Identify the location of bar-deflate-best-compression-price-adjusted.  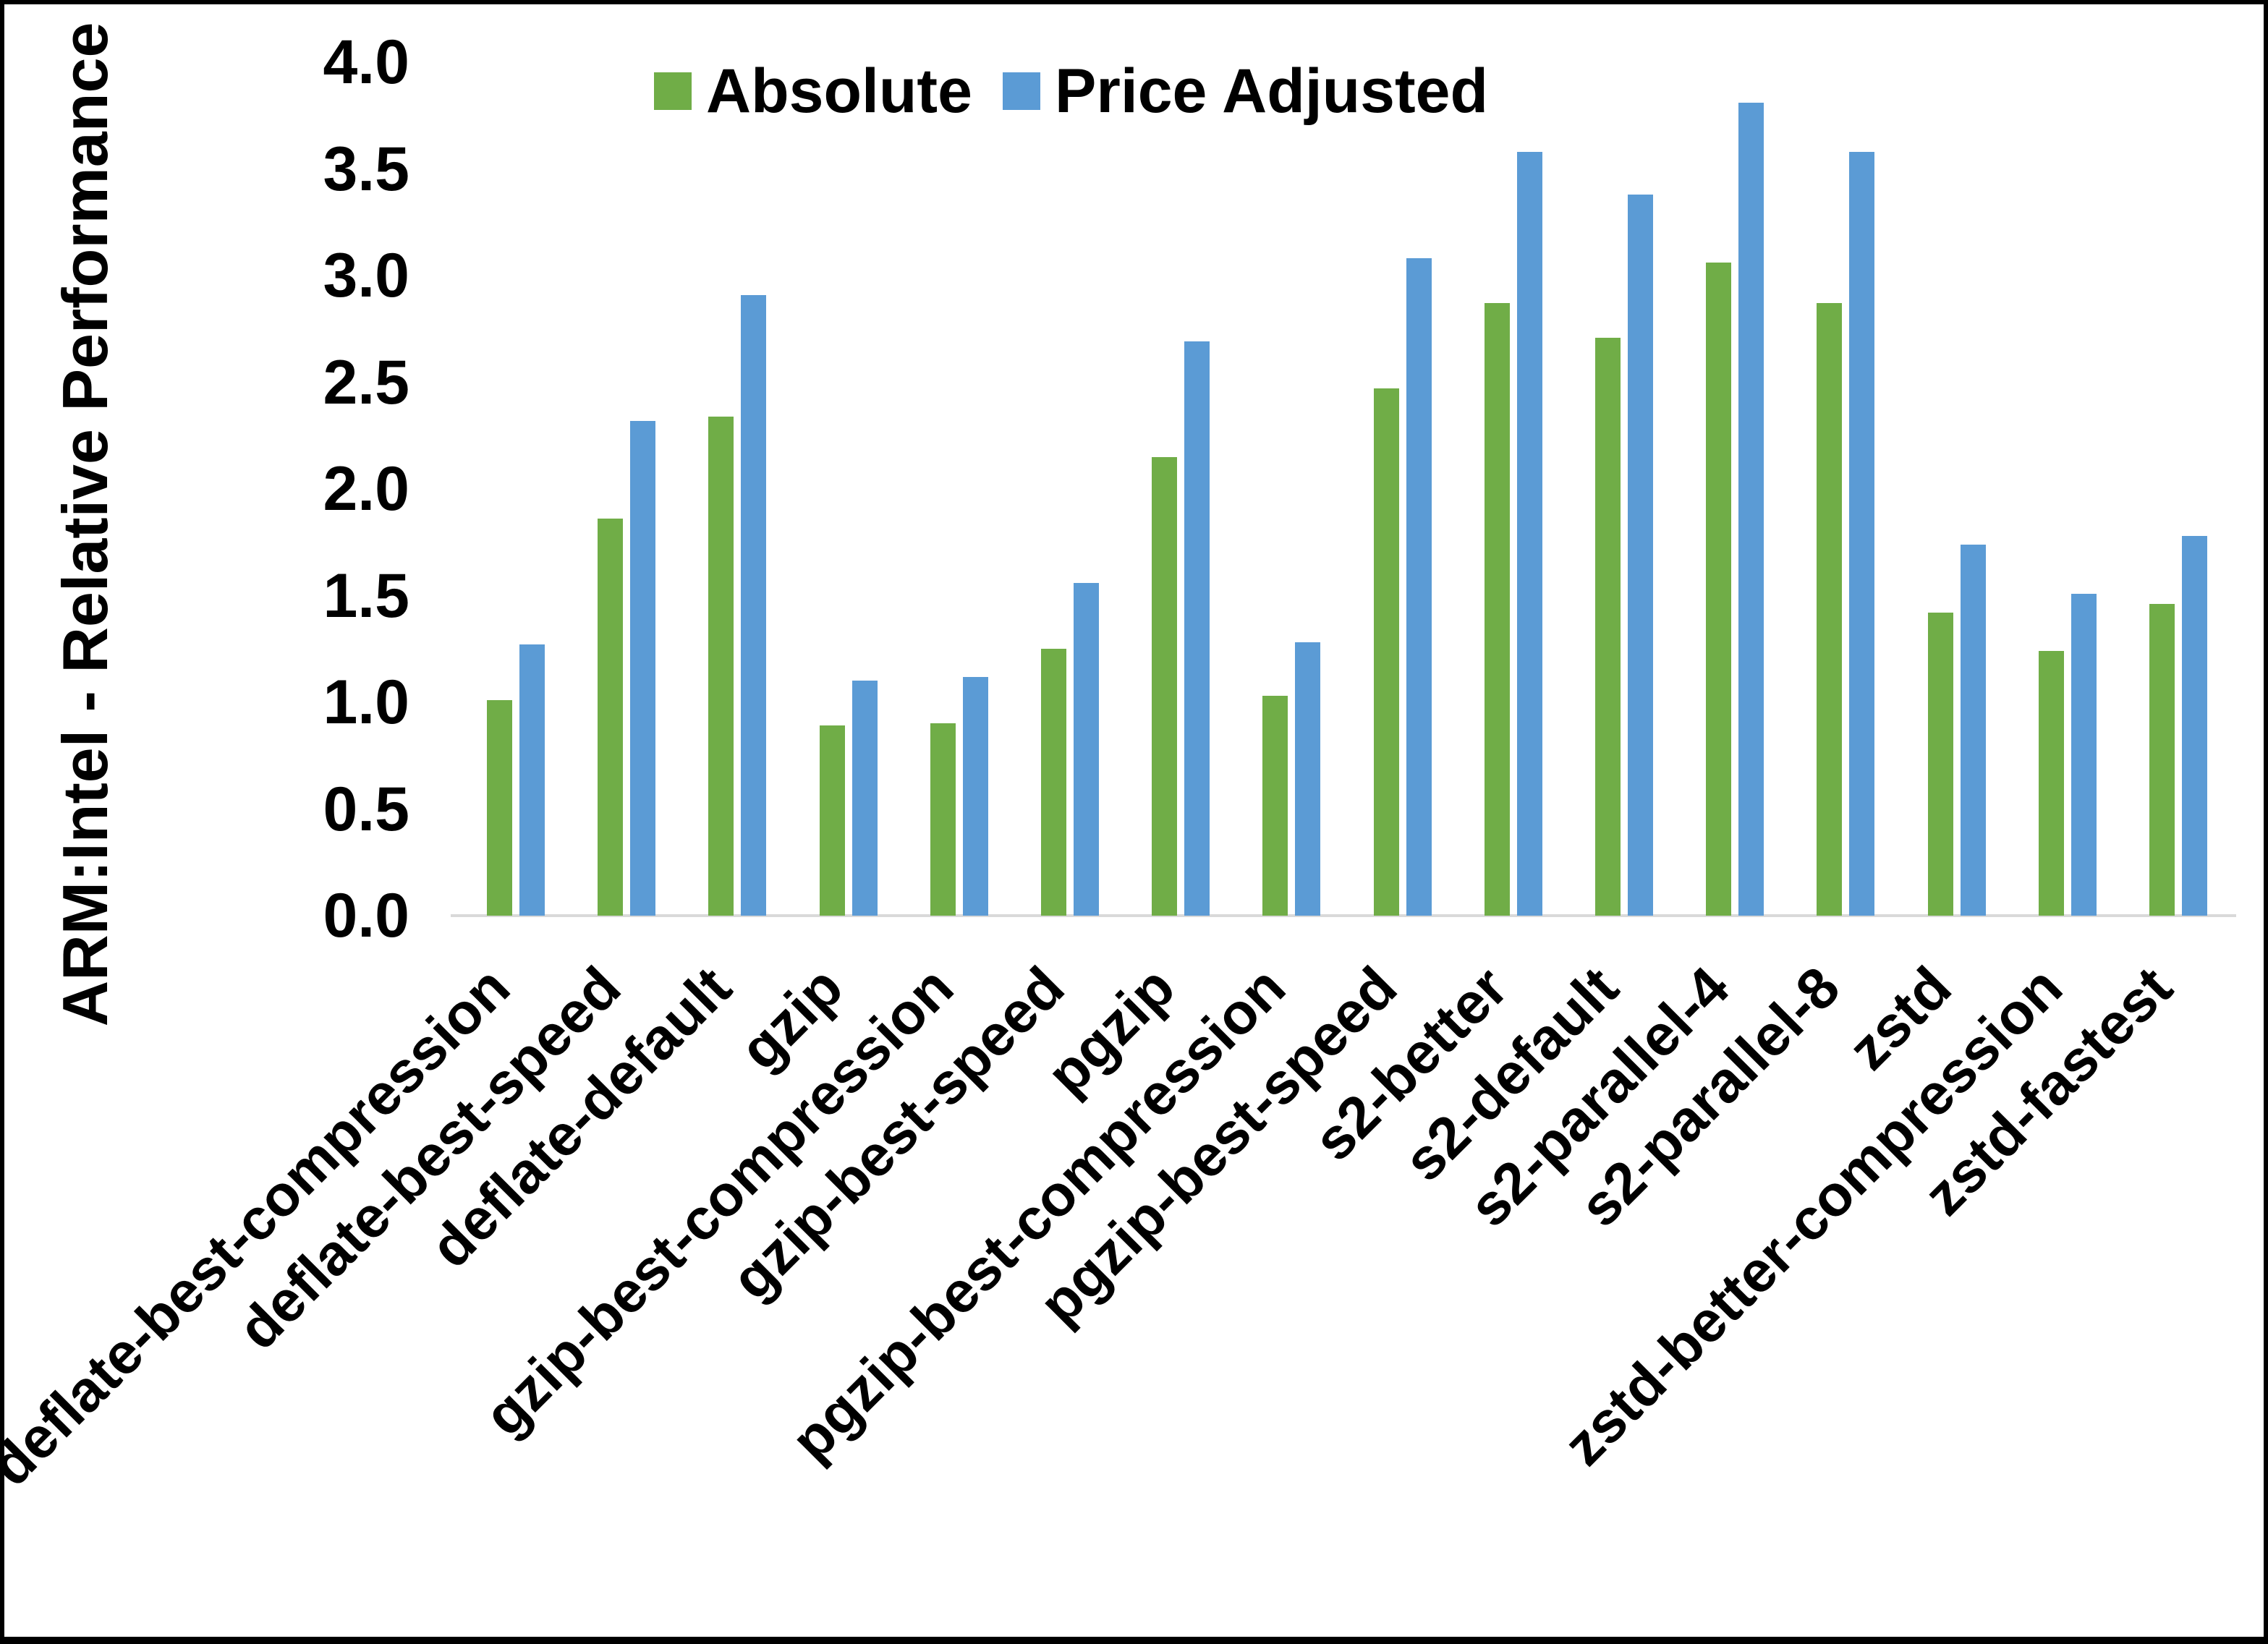
(532, 780).